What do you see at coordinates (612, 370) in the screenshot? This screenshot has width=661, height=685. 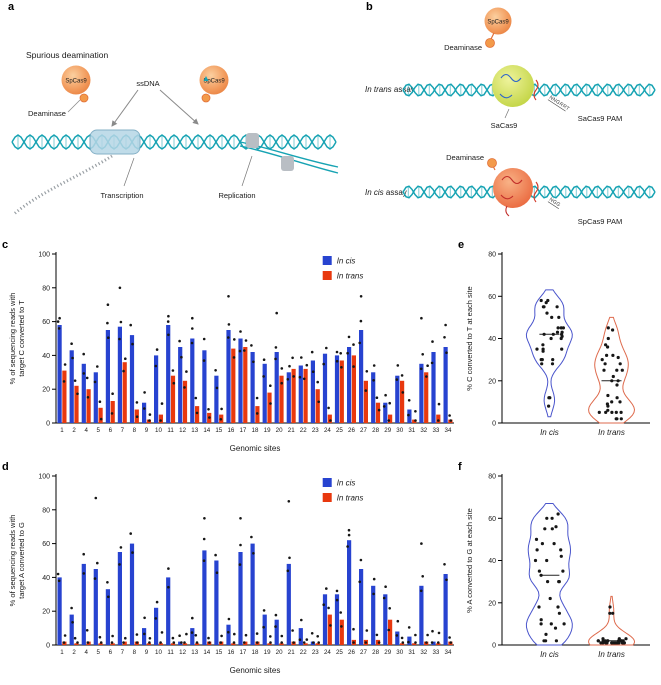 I see `violin-outline` at bounding box center [612, 370].